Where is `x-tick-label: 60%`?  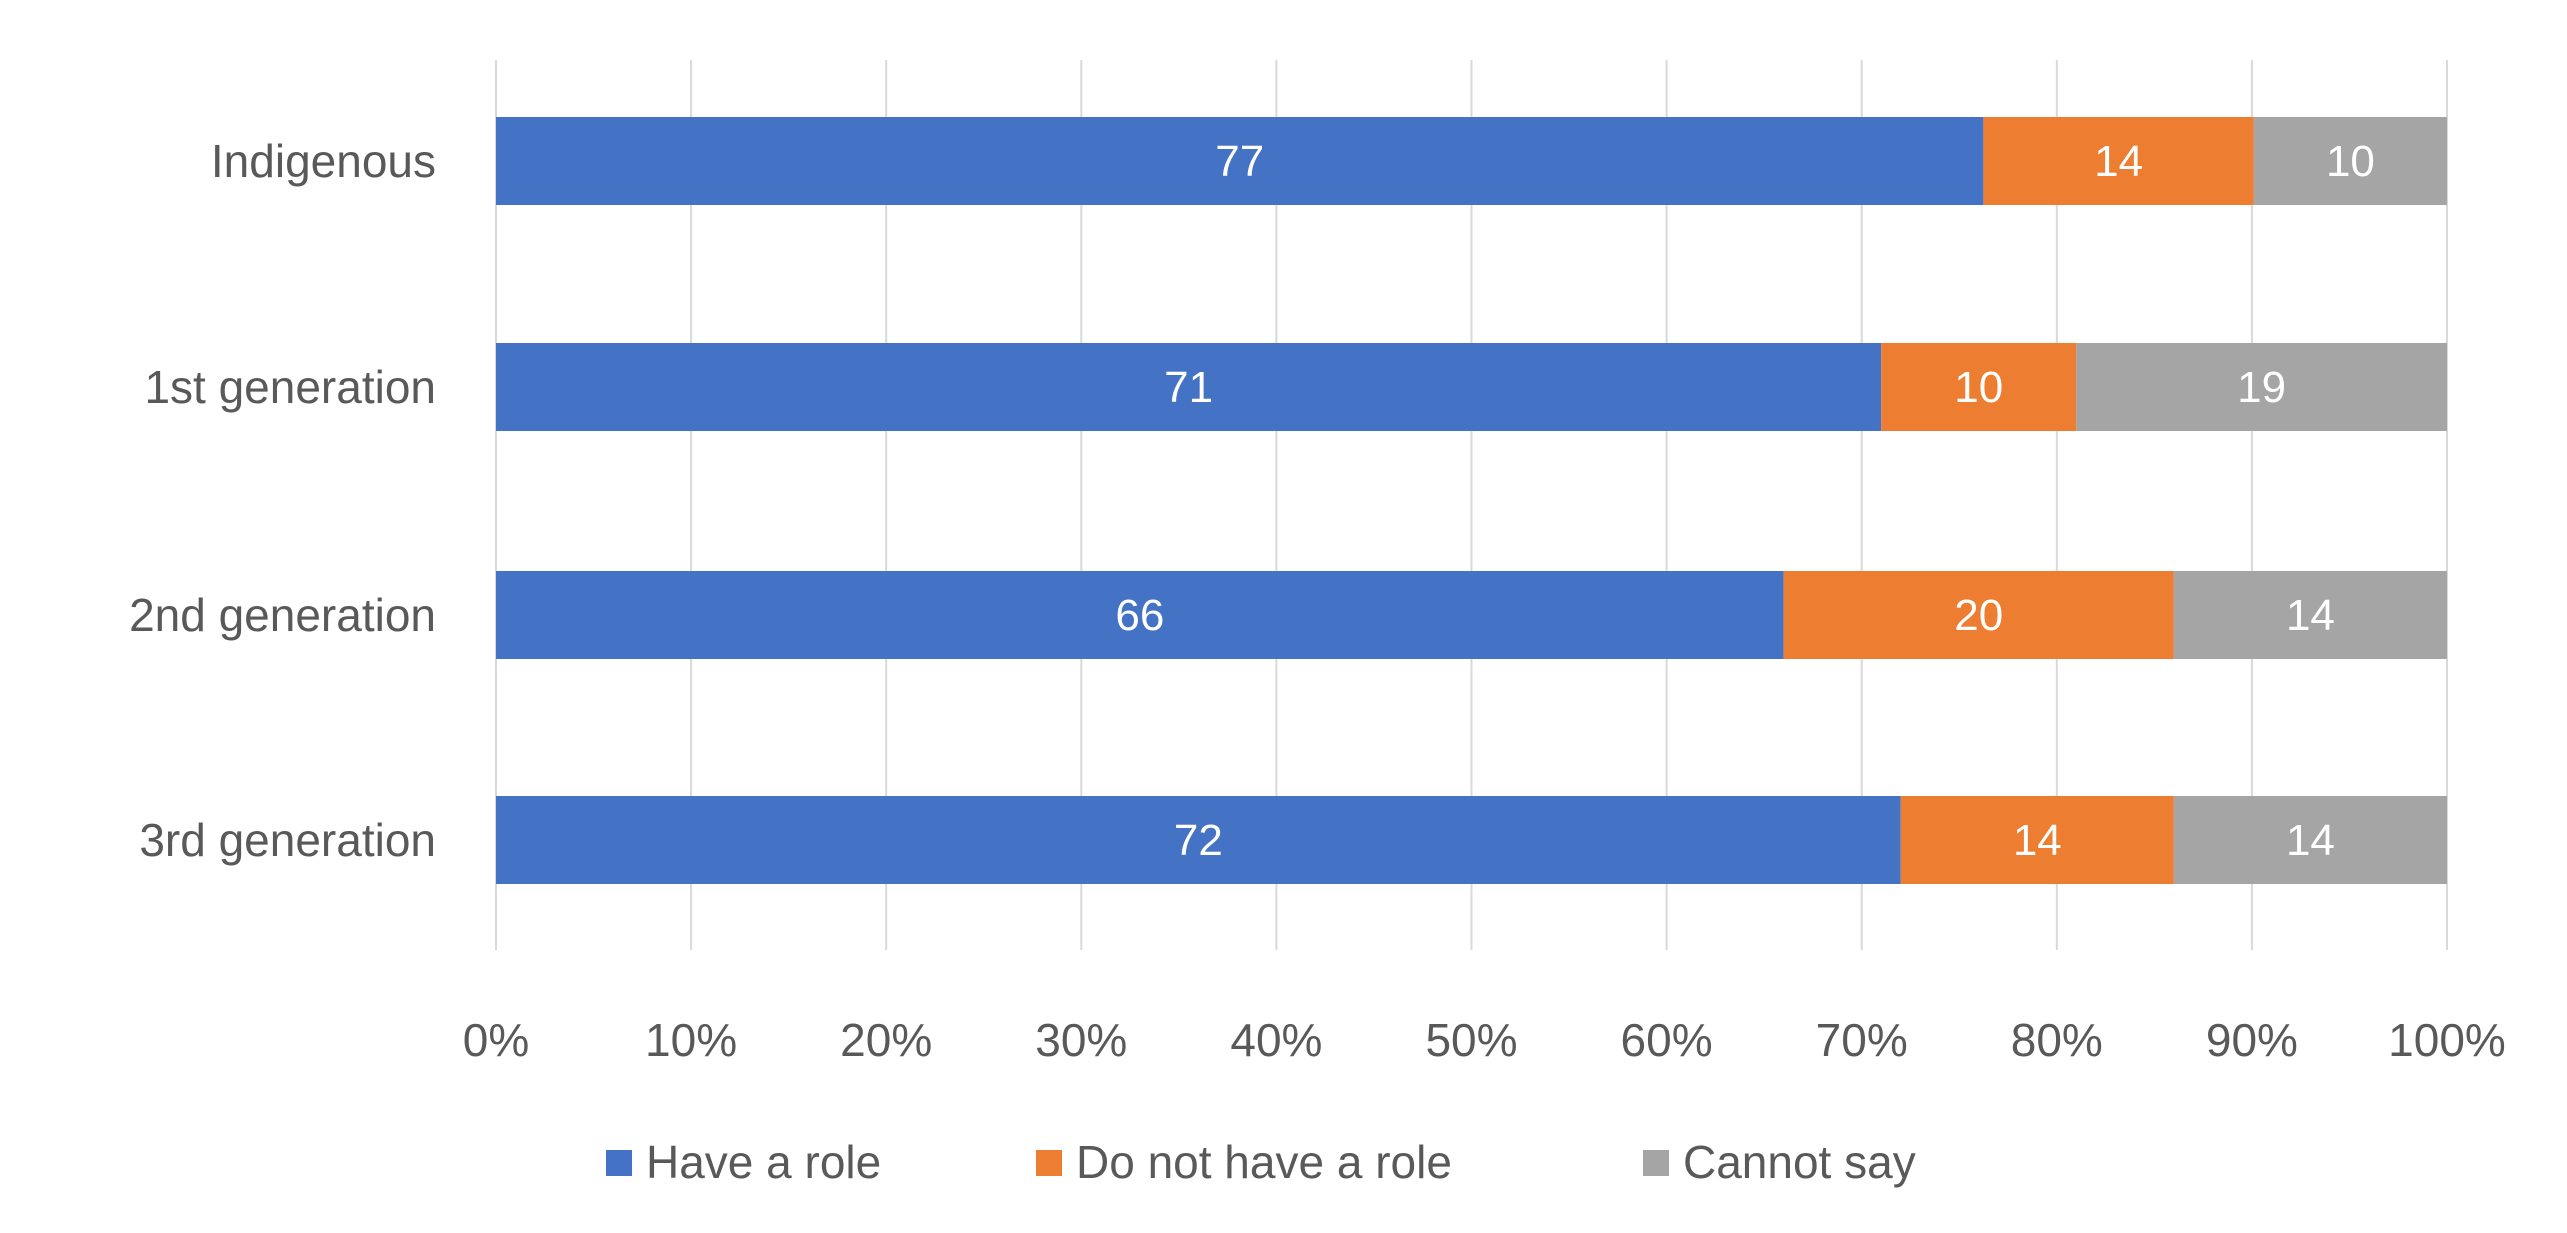
x-tick-label: 60% is located at coordinates (1667, 1040).